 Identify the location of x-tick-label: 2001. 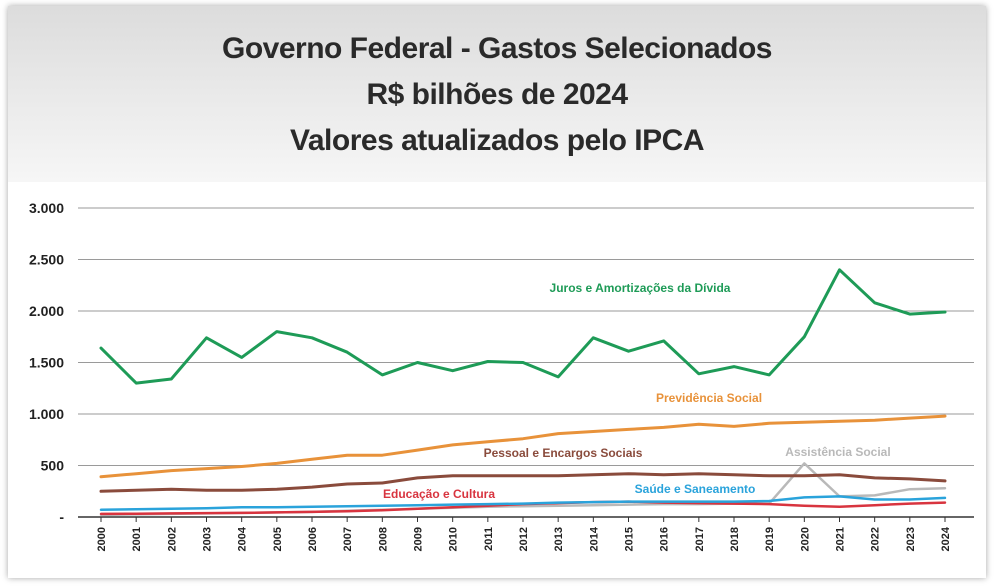
(137, 539).